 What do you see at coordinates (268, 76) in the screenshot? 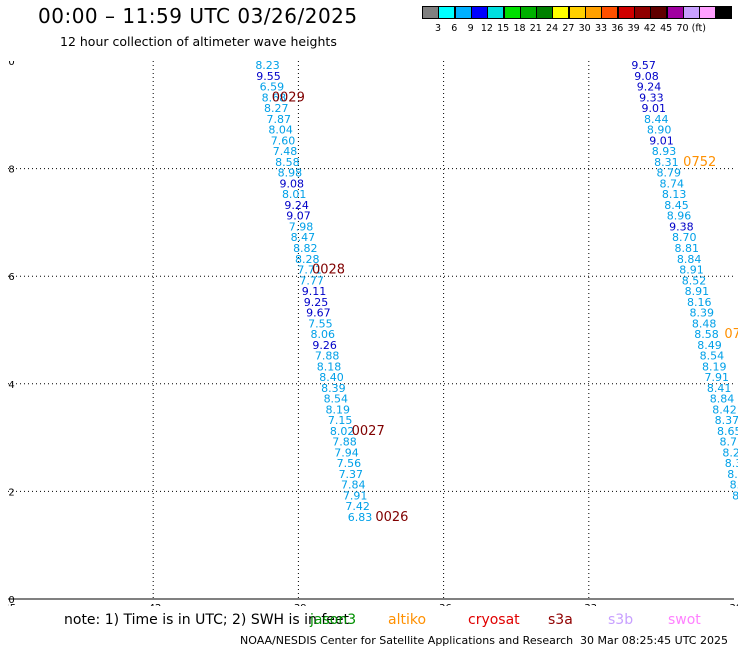
I see `wave-height-value: 9.55` at bounding box center [268, 76].